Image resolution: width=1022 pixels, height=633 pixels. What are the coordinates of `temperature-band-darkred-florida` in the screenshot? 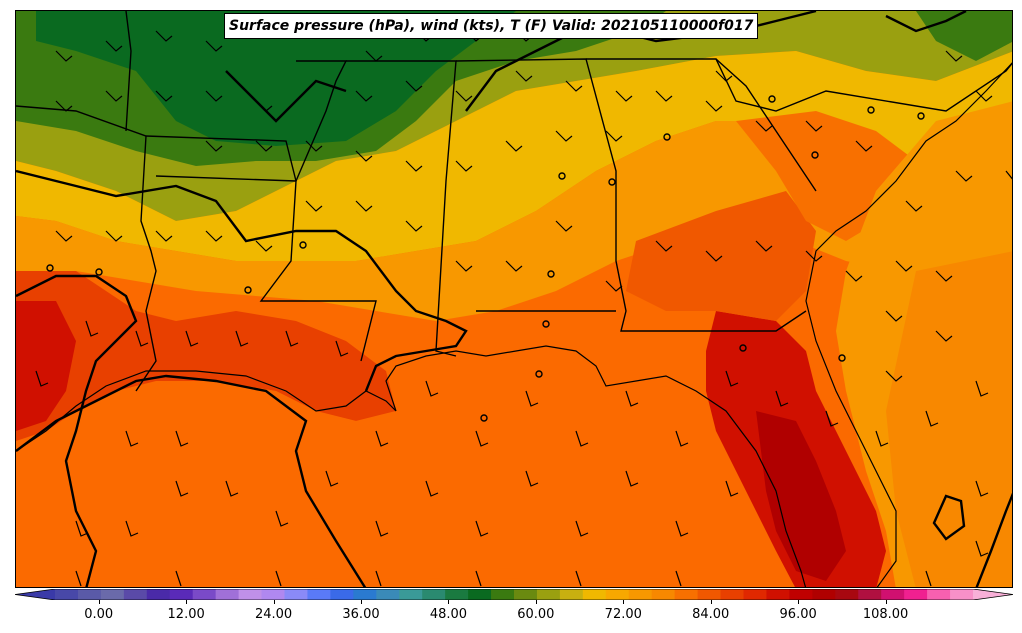 It's located at (801, 496).